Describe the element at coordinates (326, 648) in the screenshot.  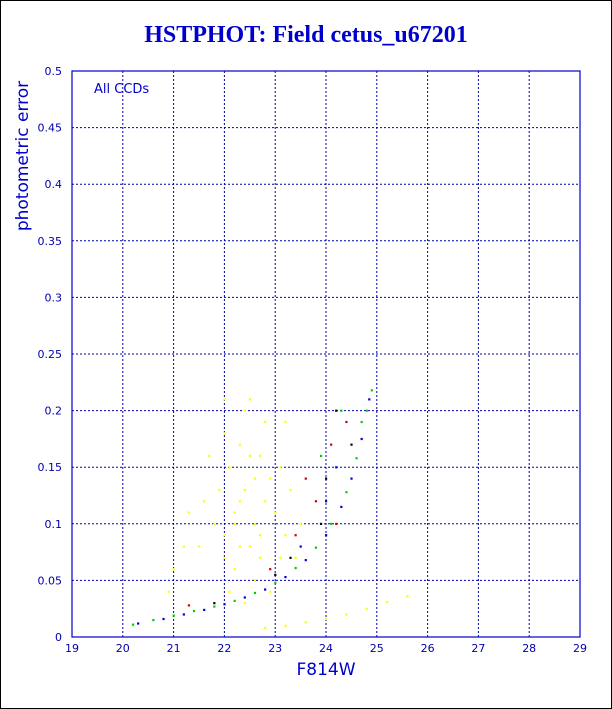
I see `x-tick-label: 24` at that location.